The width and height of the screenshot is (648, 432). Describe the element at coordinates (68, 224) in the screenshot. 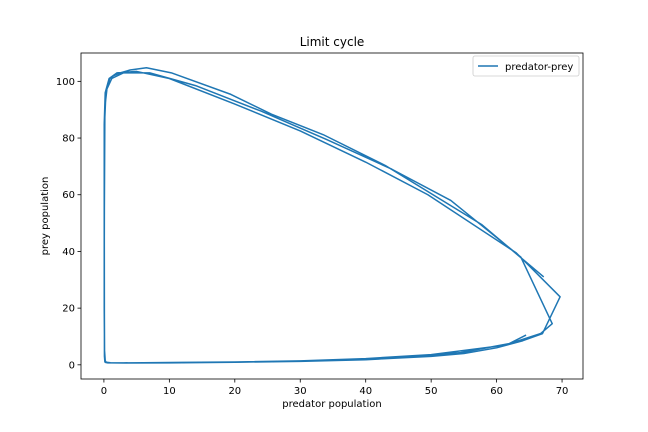

I see `y-axis: 0 20 40 60 80 100` at that location.